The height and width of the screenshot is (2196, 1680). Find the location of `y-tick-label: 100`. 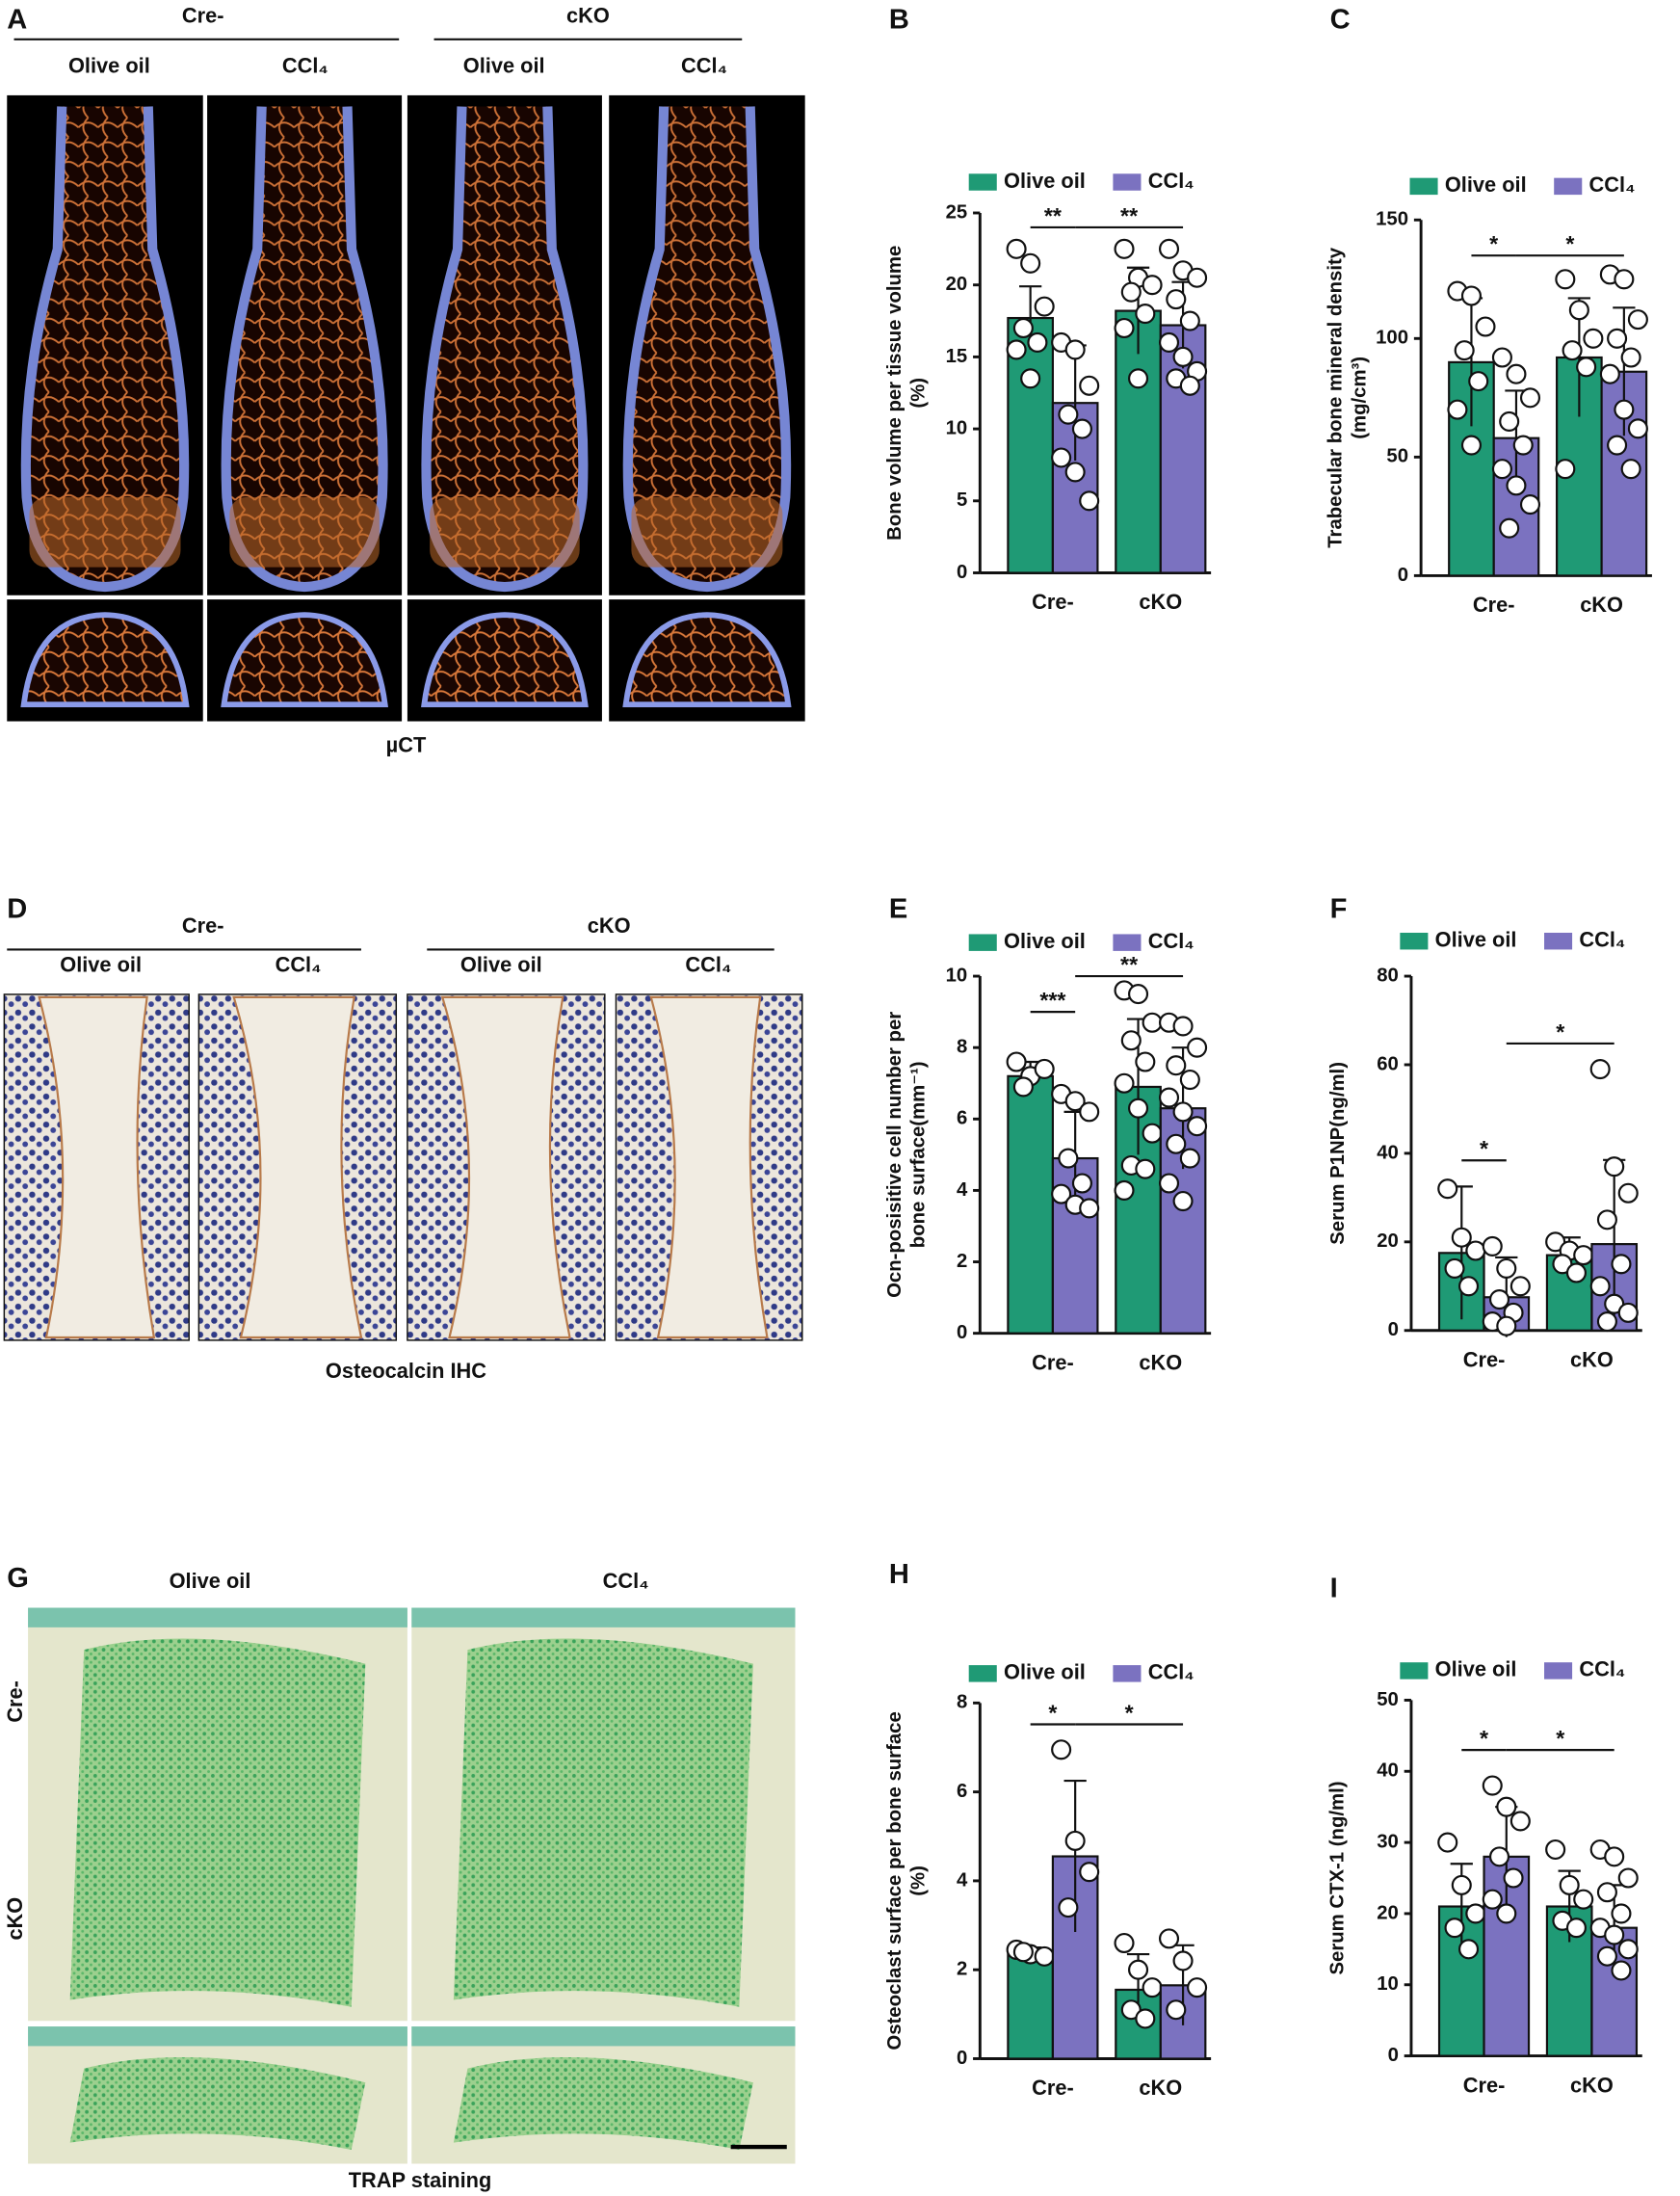

y-tick-label: 100 is located at coordinates (1392, 338).